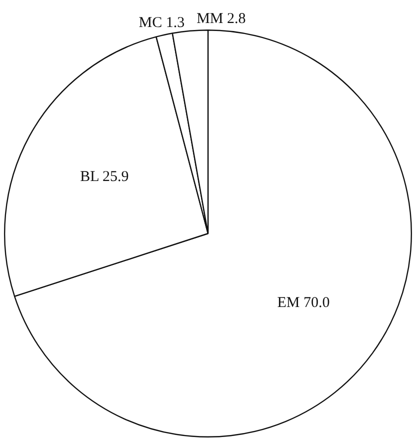  Describe the element at coordinates (221, 18) in the screenshot. I see `slice-label: MM 2.8` at that location.